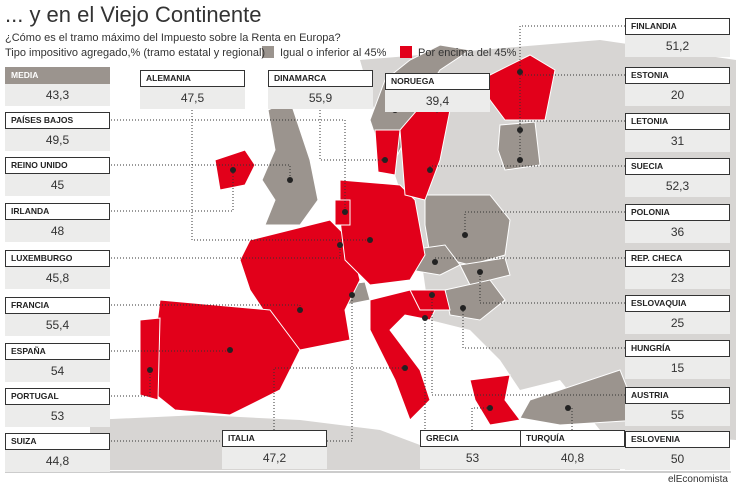 The height and width of the screenshot is (489, 736). Describe the element at coordinates (677, 348) in the screenshot. I see `country-name: HUNGRÍA` at that location.